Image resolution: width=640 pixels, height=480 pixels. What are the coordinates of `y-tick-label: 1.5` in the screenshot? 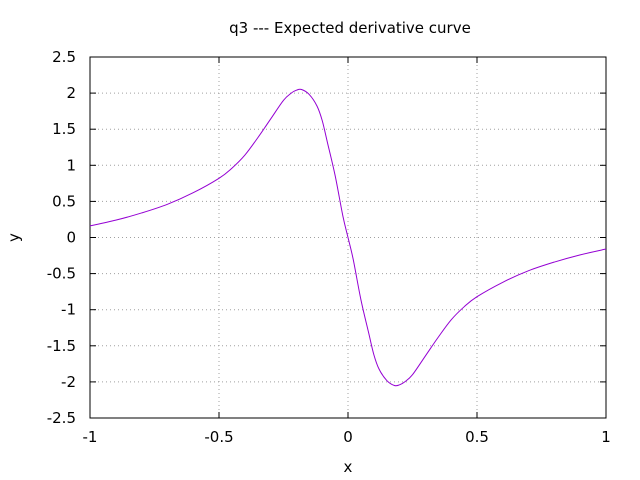 It's located at (64, 129).